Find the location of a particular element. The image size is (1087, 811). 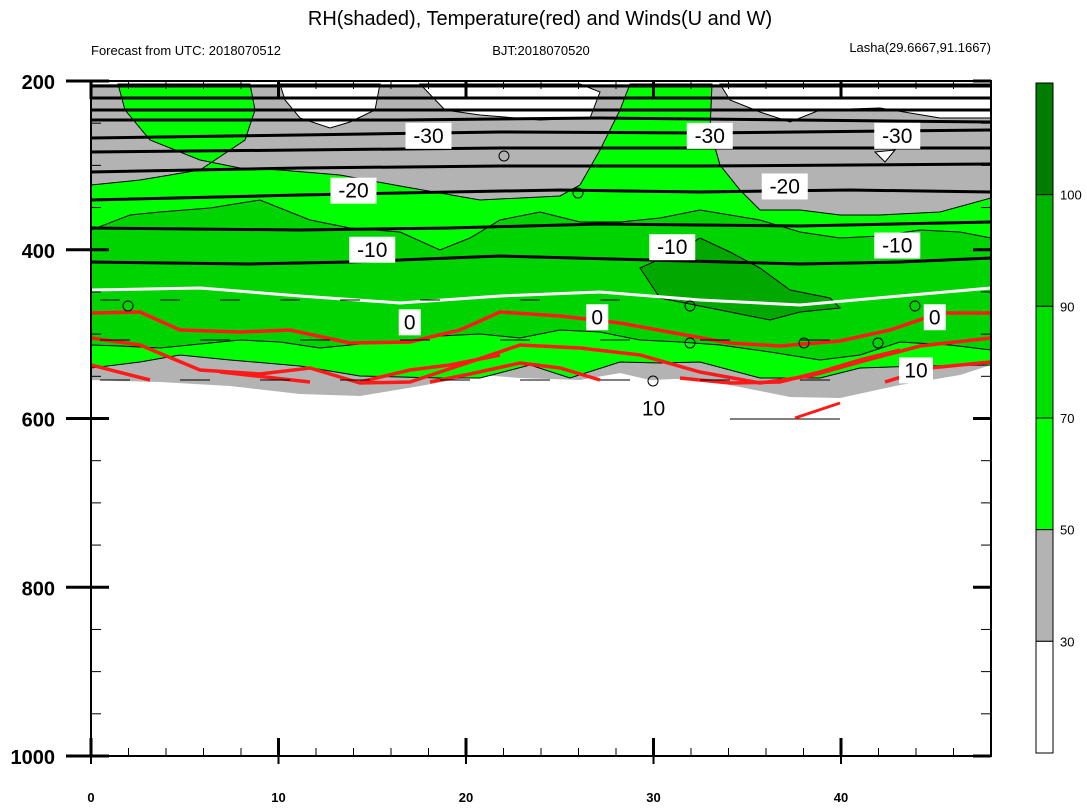

y-tick-label: 600 is located at coordinates (38, 421).